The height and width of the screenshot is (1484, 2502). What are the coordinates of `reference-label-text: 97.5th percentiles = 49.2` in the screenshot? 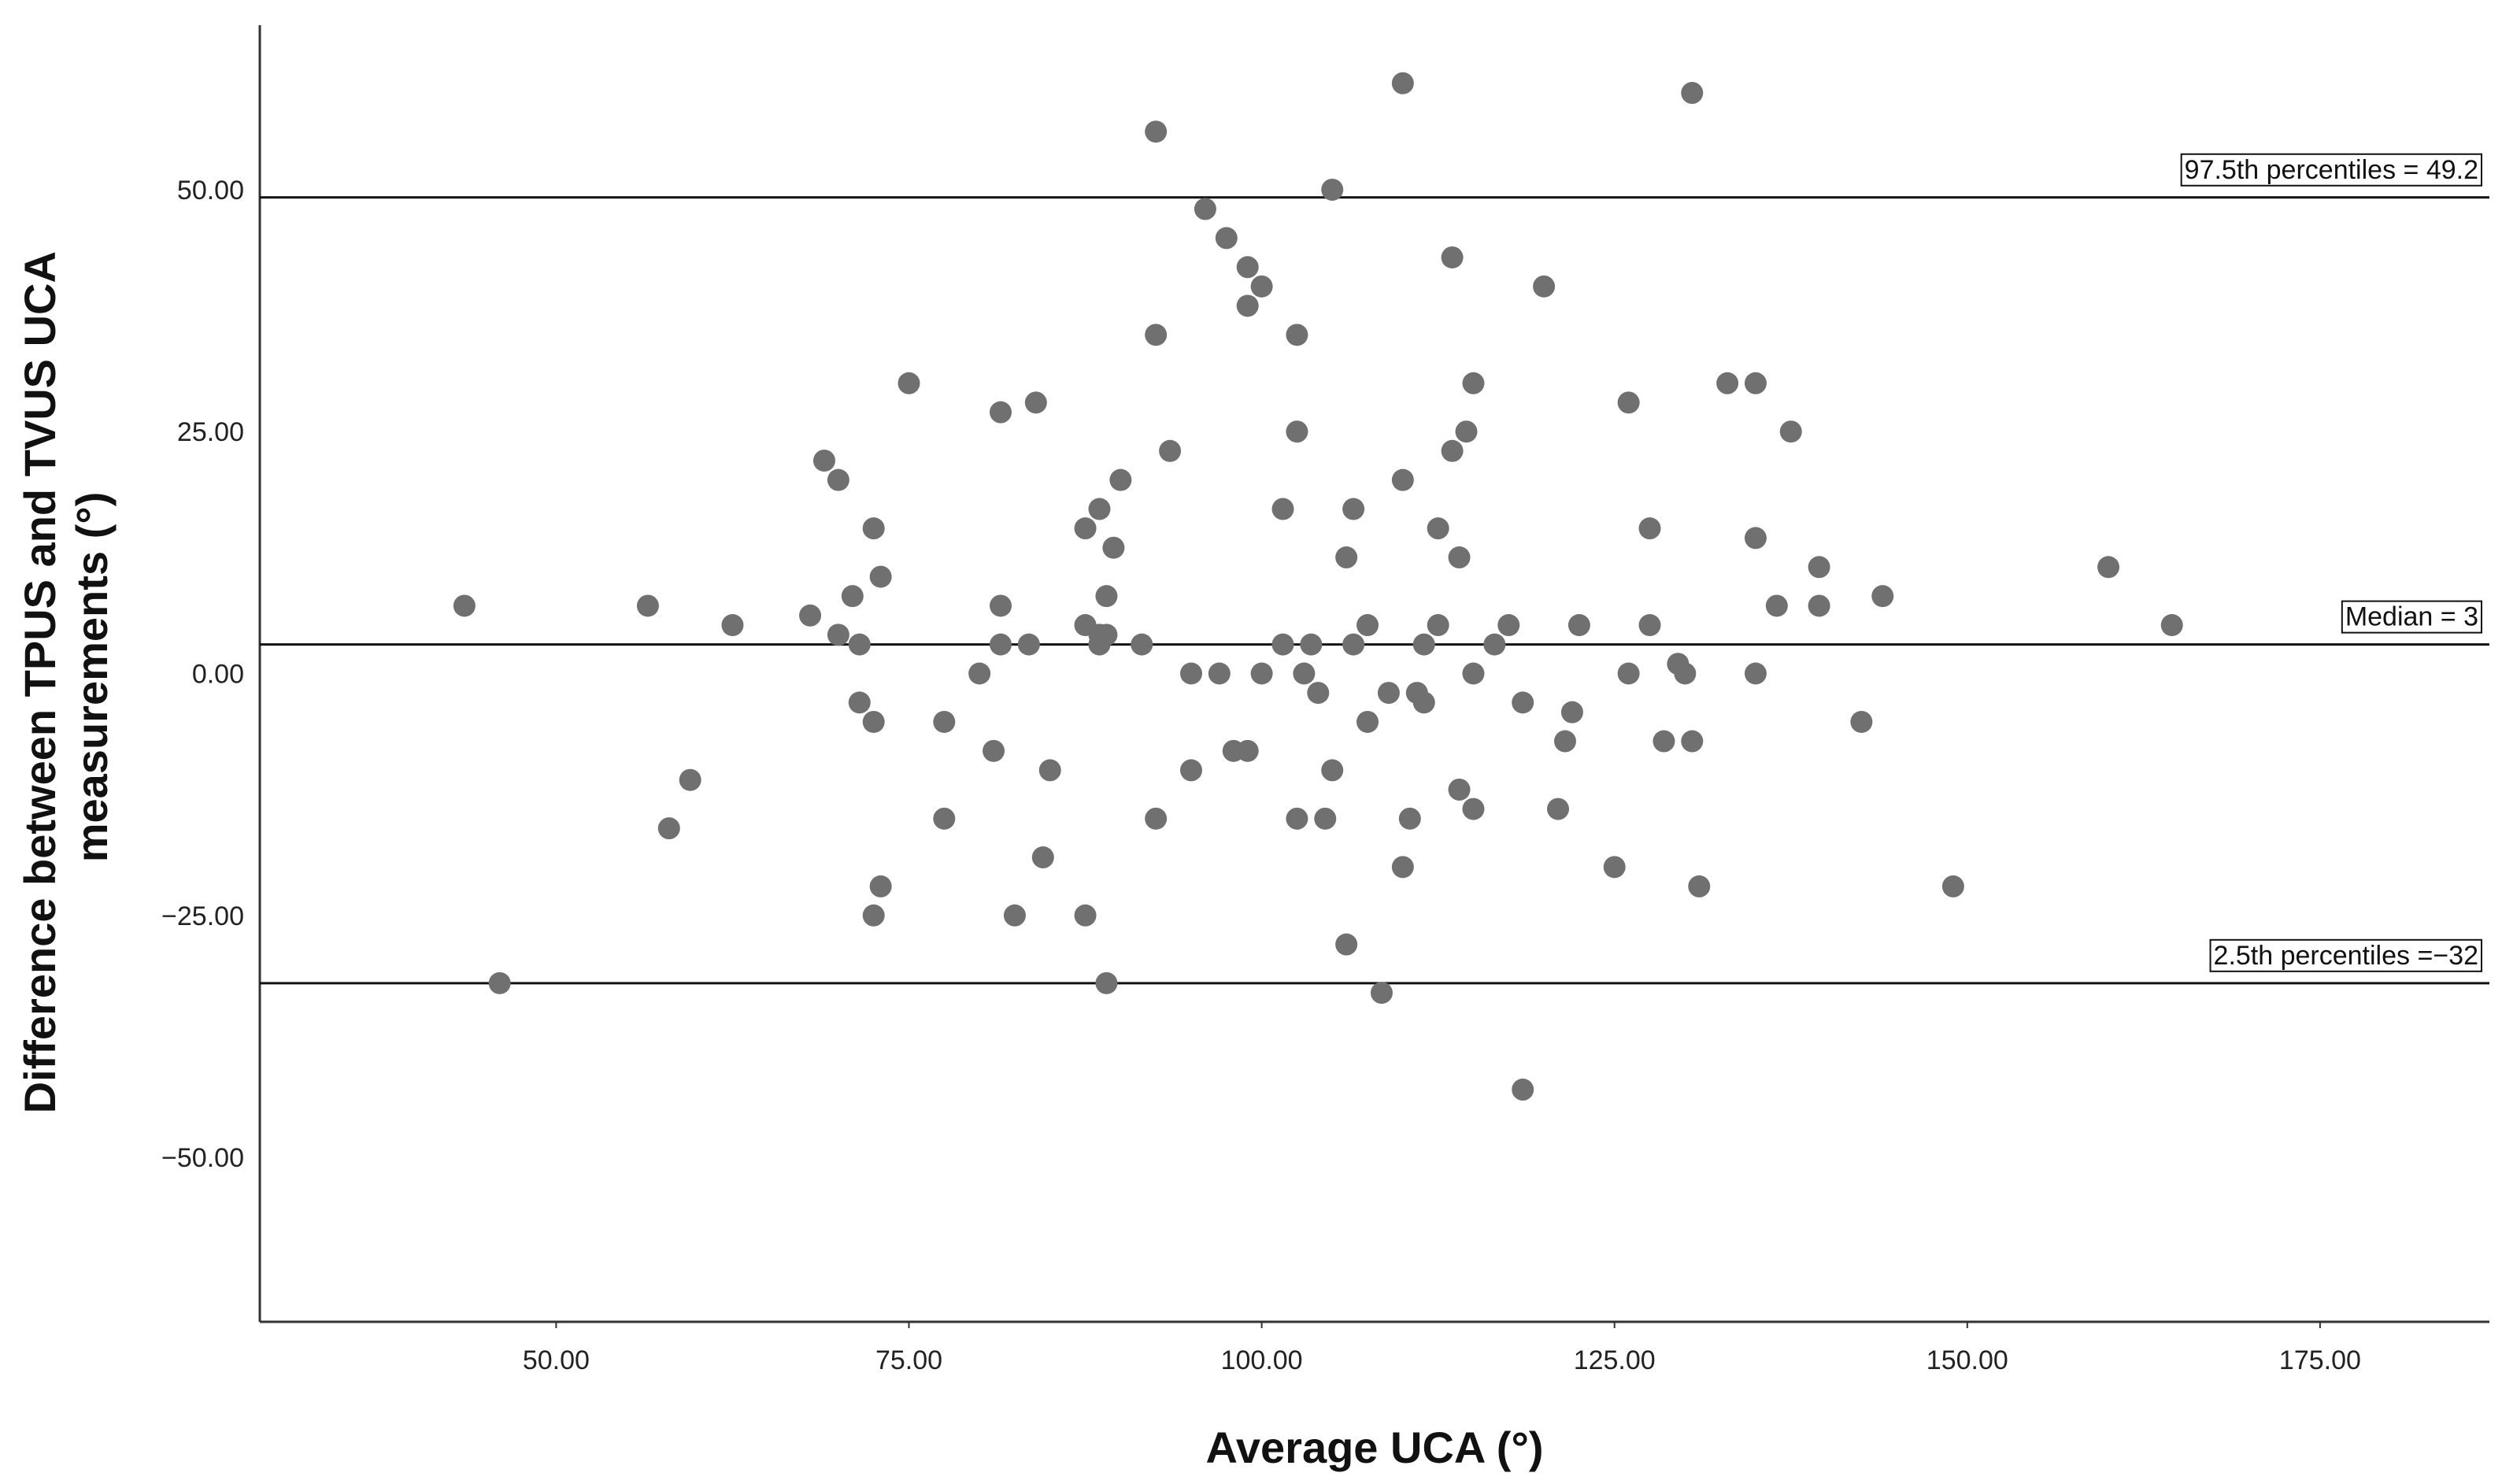 It's located at (2331, 170).